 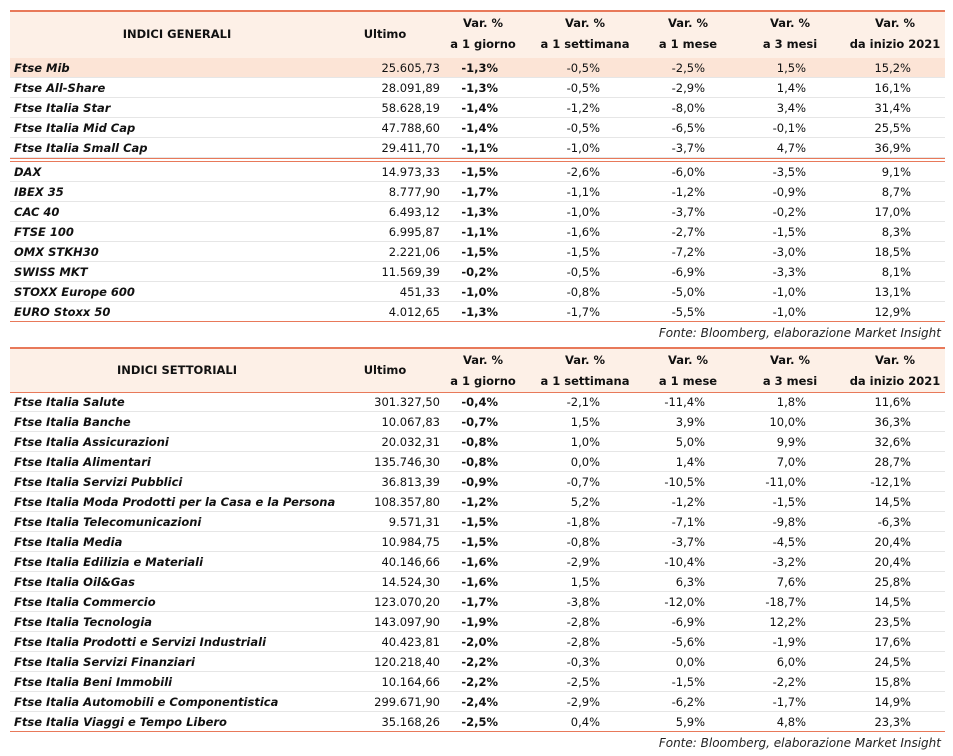 I want to click on cell: -2,4%, so click(x=479, y=702).